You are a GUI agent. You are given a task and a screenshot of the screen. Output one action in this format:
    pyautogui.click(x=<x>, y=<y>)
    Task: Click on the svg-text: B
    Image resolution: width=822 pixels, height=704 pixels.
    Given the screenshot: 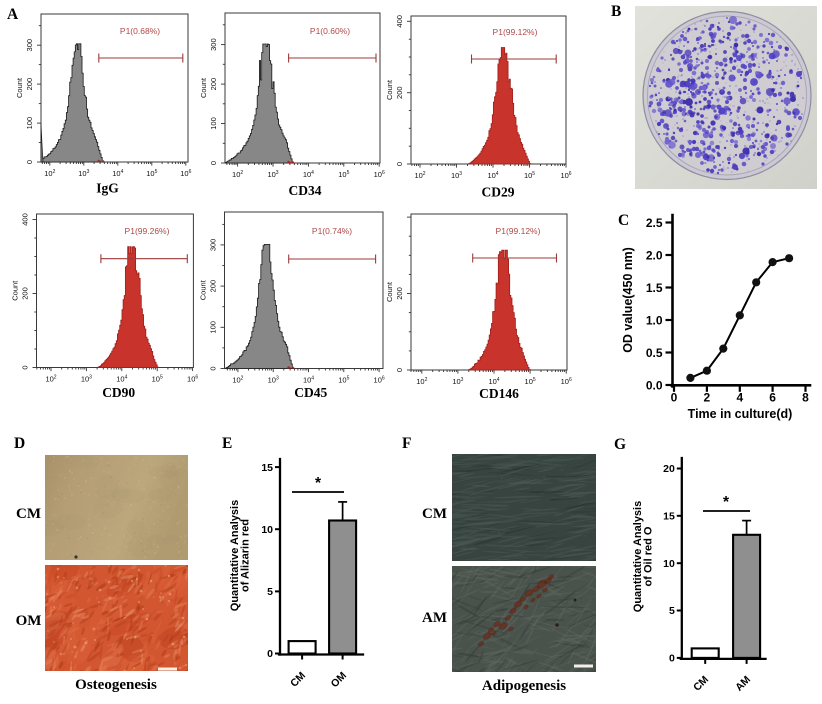 What is the action you would take?
    pyautogui.click(x=616, y=11)
    